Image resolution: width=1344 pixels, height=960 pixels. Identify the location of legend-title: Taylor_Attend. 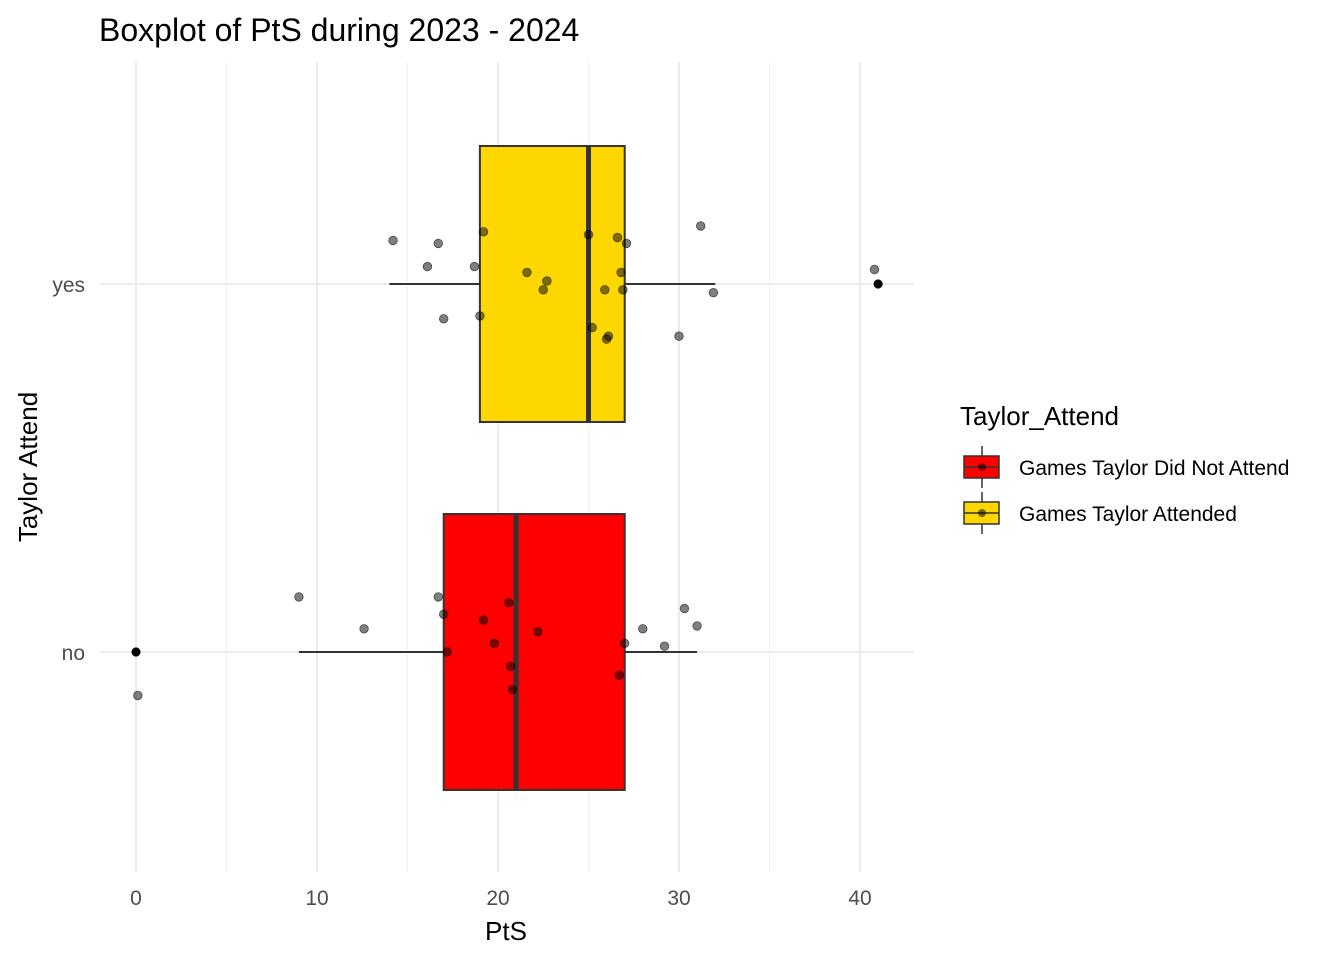
(1039, 416).